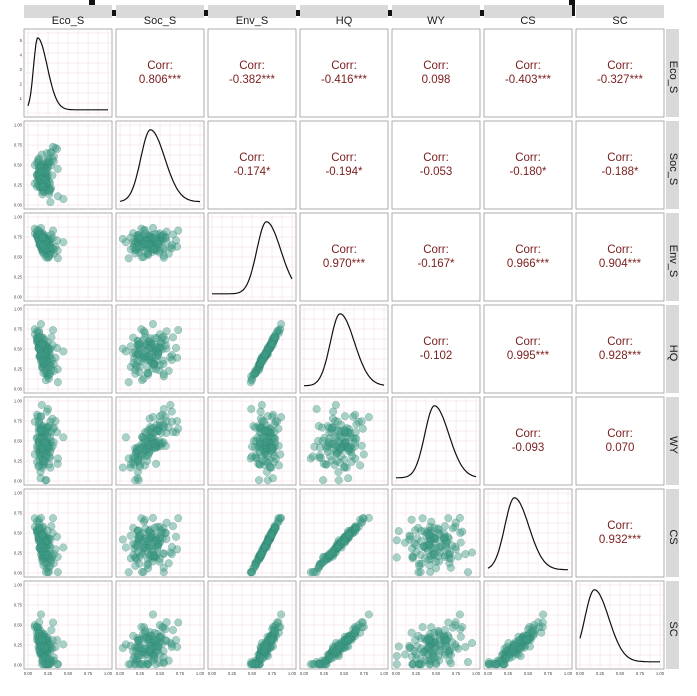 The height and width of the screenshot is (696, 697). What do you see at coordinates (21, 83) in the screenshot?
I see `y-tick-label: 2` at bounding box center [21, 83].